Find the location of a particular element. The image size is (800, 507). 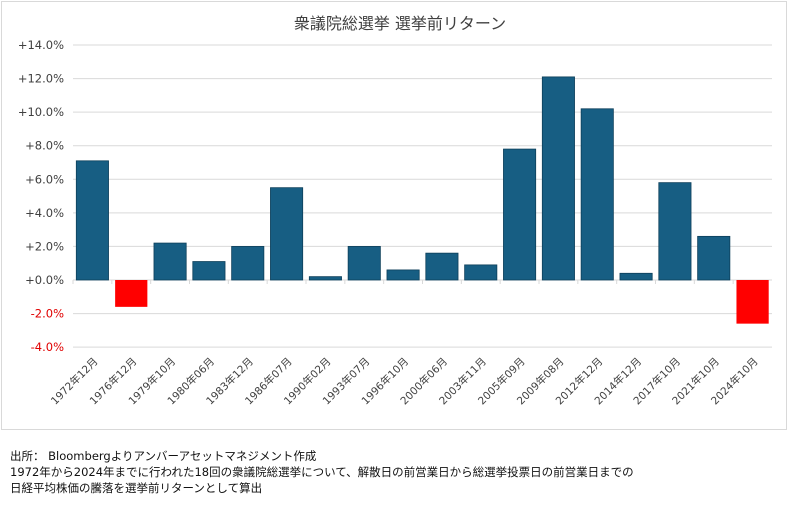

y-tick-label: +12.0% is located at coordinates (41, 79).